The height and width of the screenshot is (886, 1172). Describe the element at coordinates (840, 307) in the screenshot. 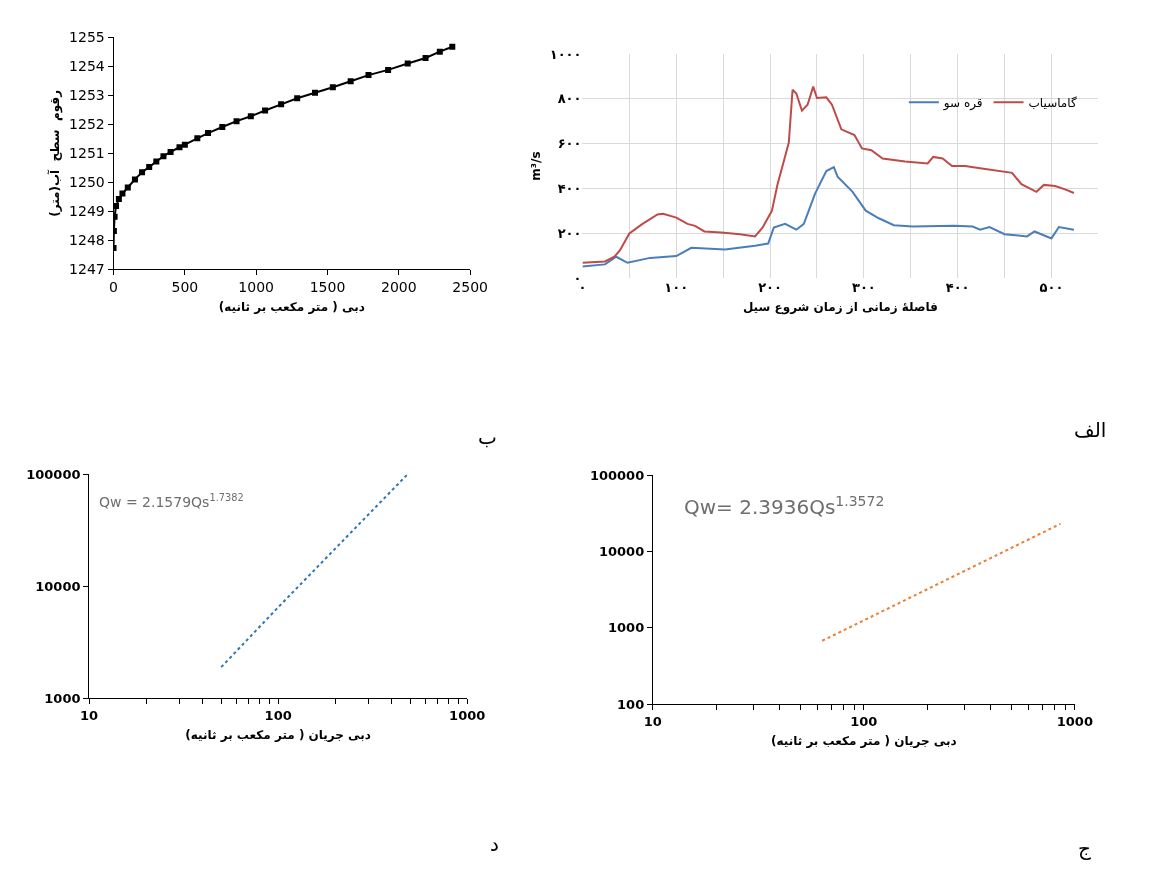

I see `x-axis-title: فاصلهٔ زمانی از زمان شروع سیل` at that location.